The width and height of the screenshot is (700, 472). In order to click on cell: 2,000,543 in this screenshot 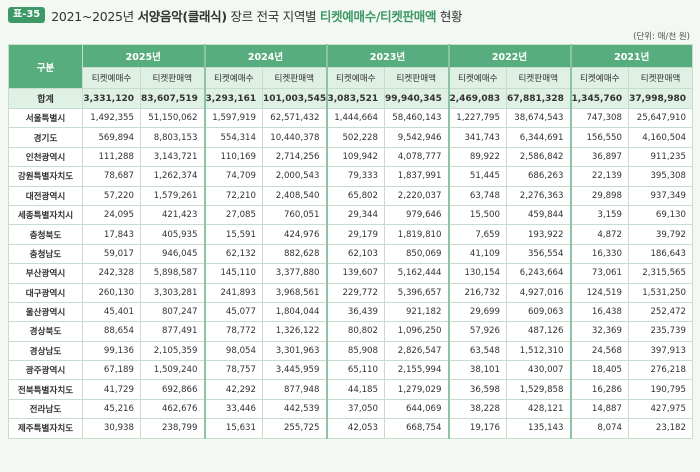, I will do `click(294, 176)`.